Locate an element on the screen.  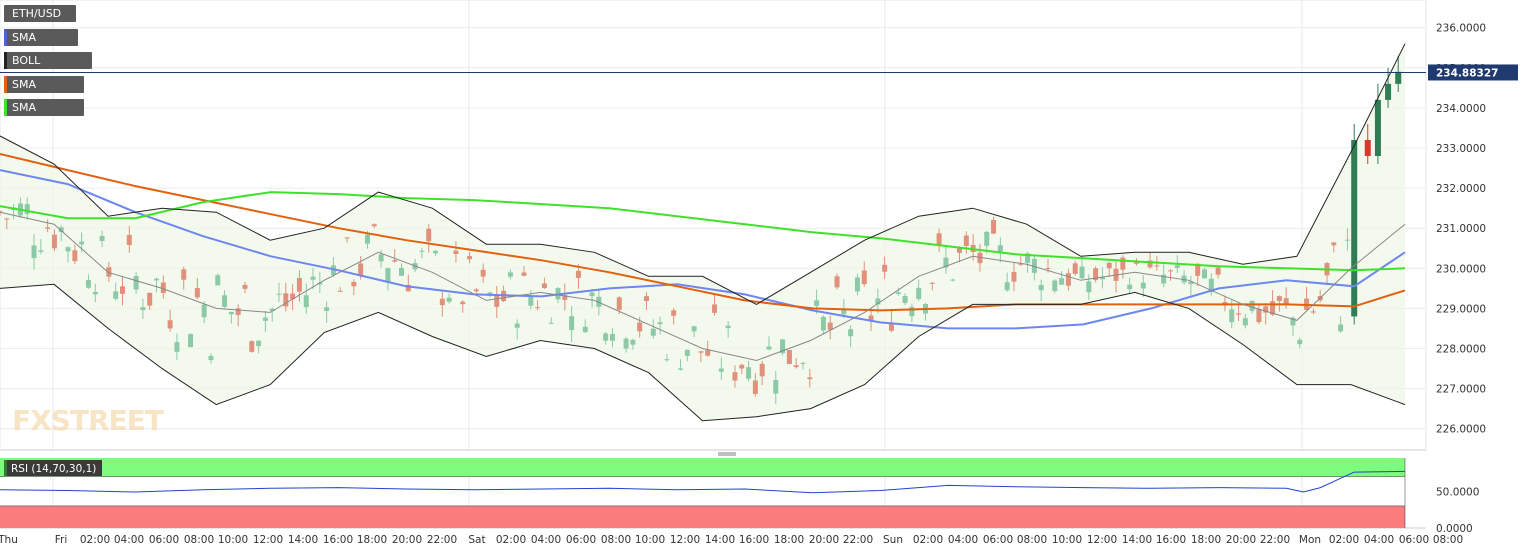
legend-swatch is located at coordinates (5, 84).